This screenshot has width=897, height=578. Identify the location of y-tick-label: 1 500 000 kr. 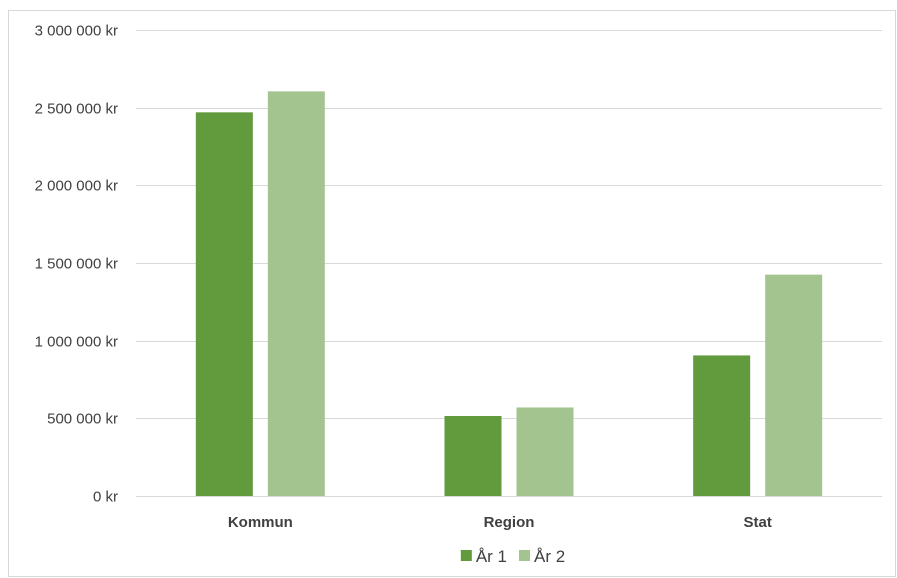
(76, 264).